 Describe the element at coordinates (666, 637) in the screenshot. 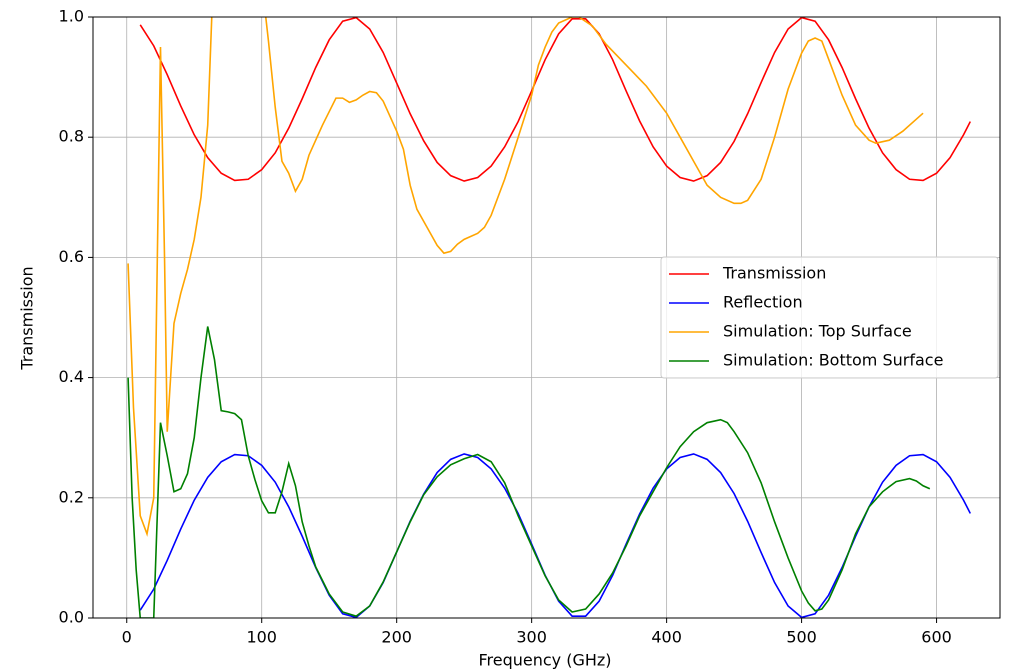

I see `x-tick-label: 400` at that location.